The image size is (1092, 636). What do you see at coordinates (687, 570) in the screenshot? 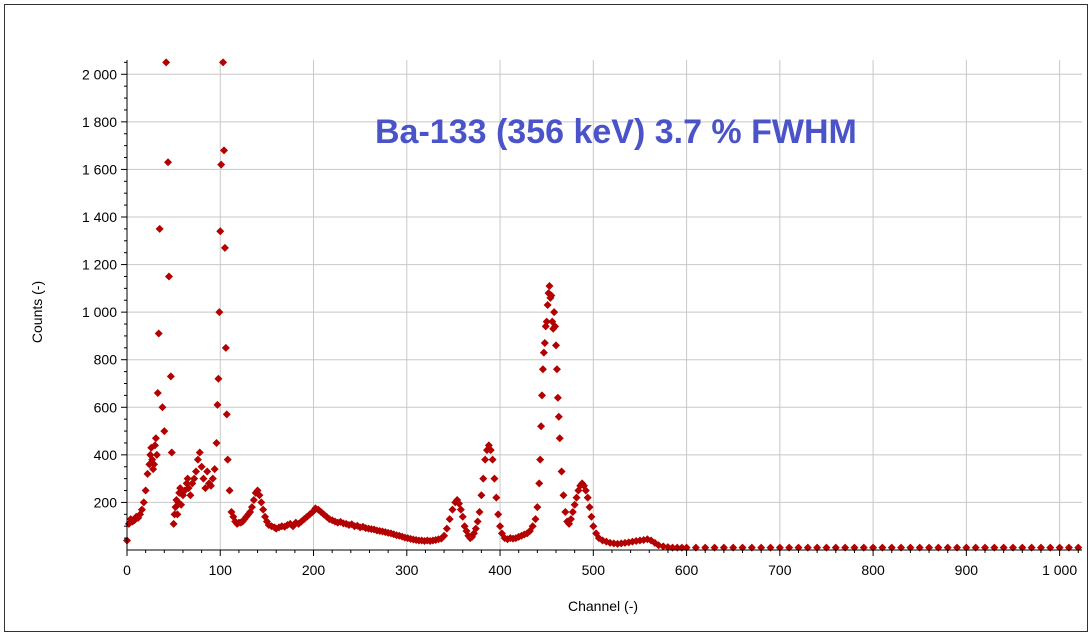
I see `x-tick-label: 600` at bounding box center [687, 570].